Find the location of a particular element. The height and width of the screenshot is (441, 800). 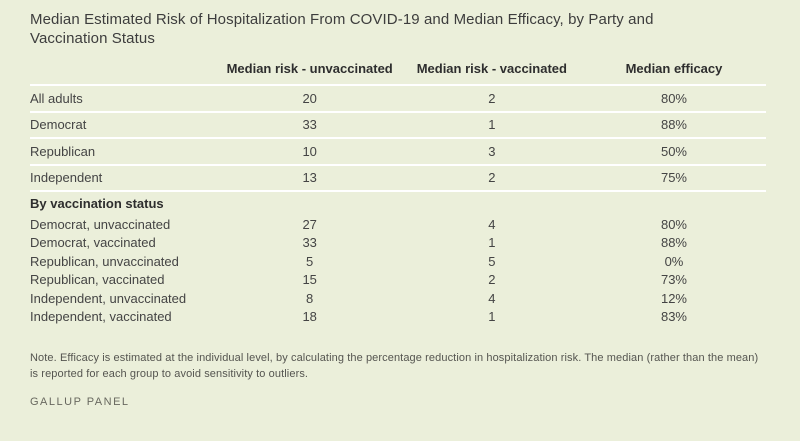

cell-risk-unvaccinated: 8 is located at coordinates (310, 298).